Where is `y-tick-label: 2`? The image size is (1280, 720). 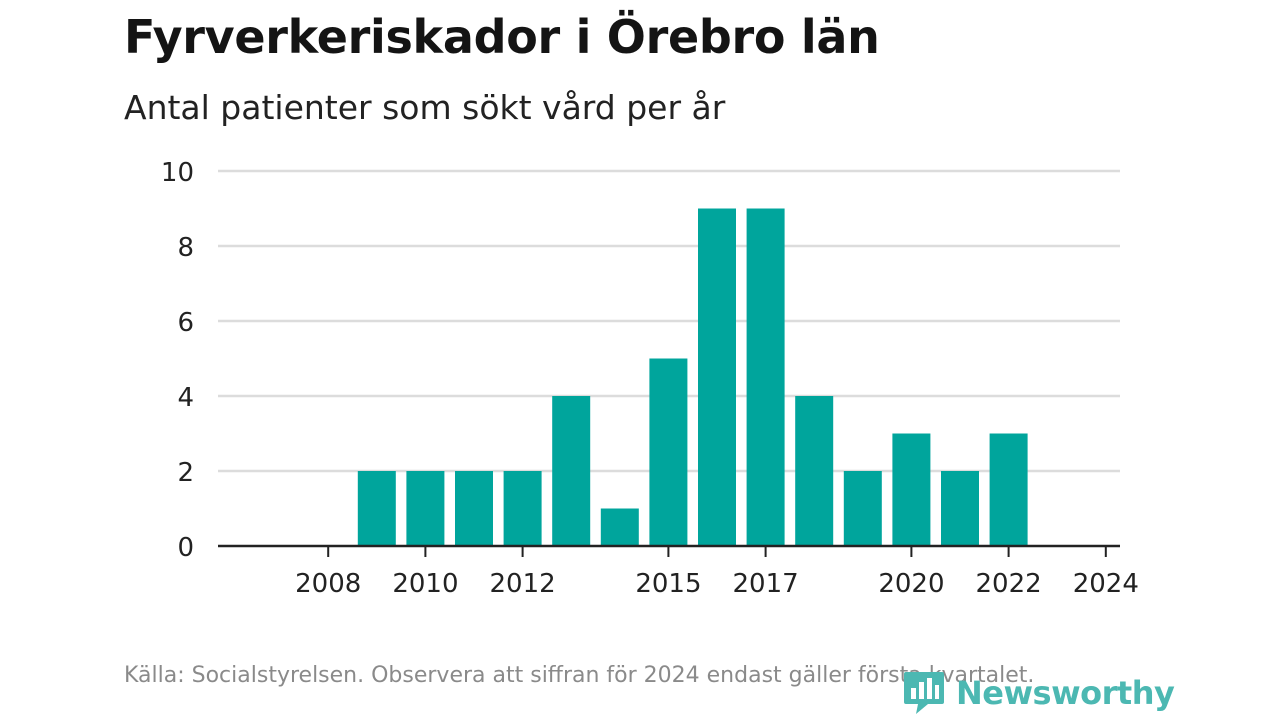
y-tick-label: 2 is located at coordinates (185, 473).